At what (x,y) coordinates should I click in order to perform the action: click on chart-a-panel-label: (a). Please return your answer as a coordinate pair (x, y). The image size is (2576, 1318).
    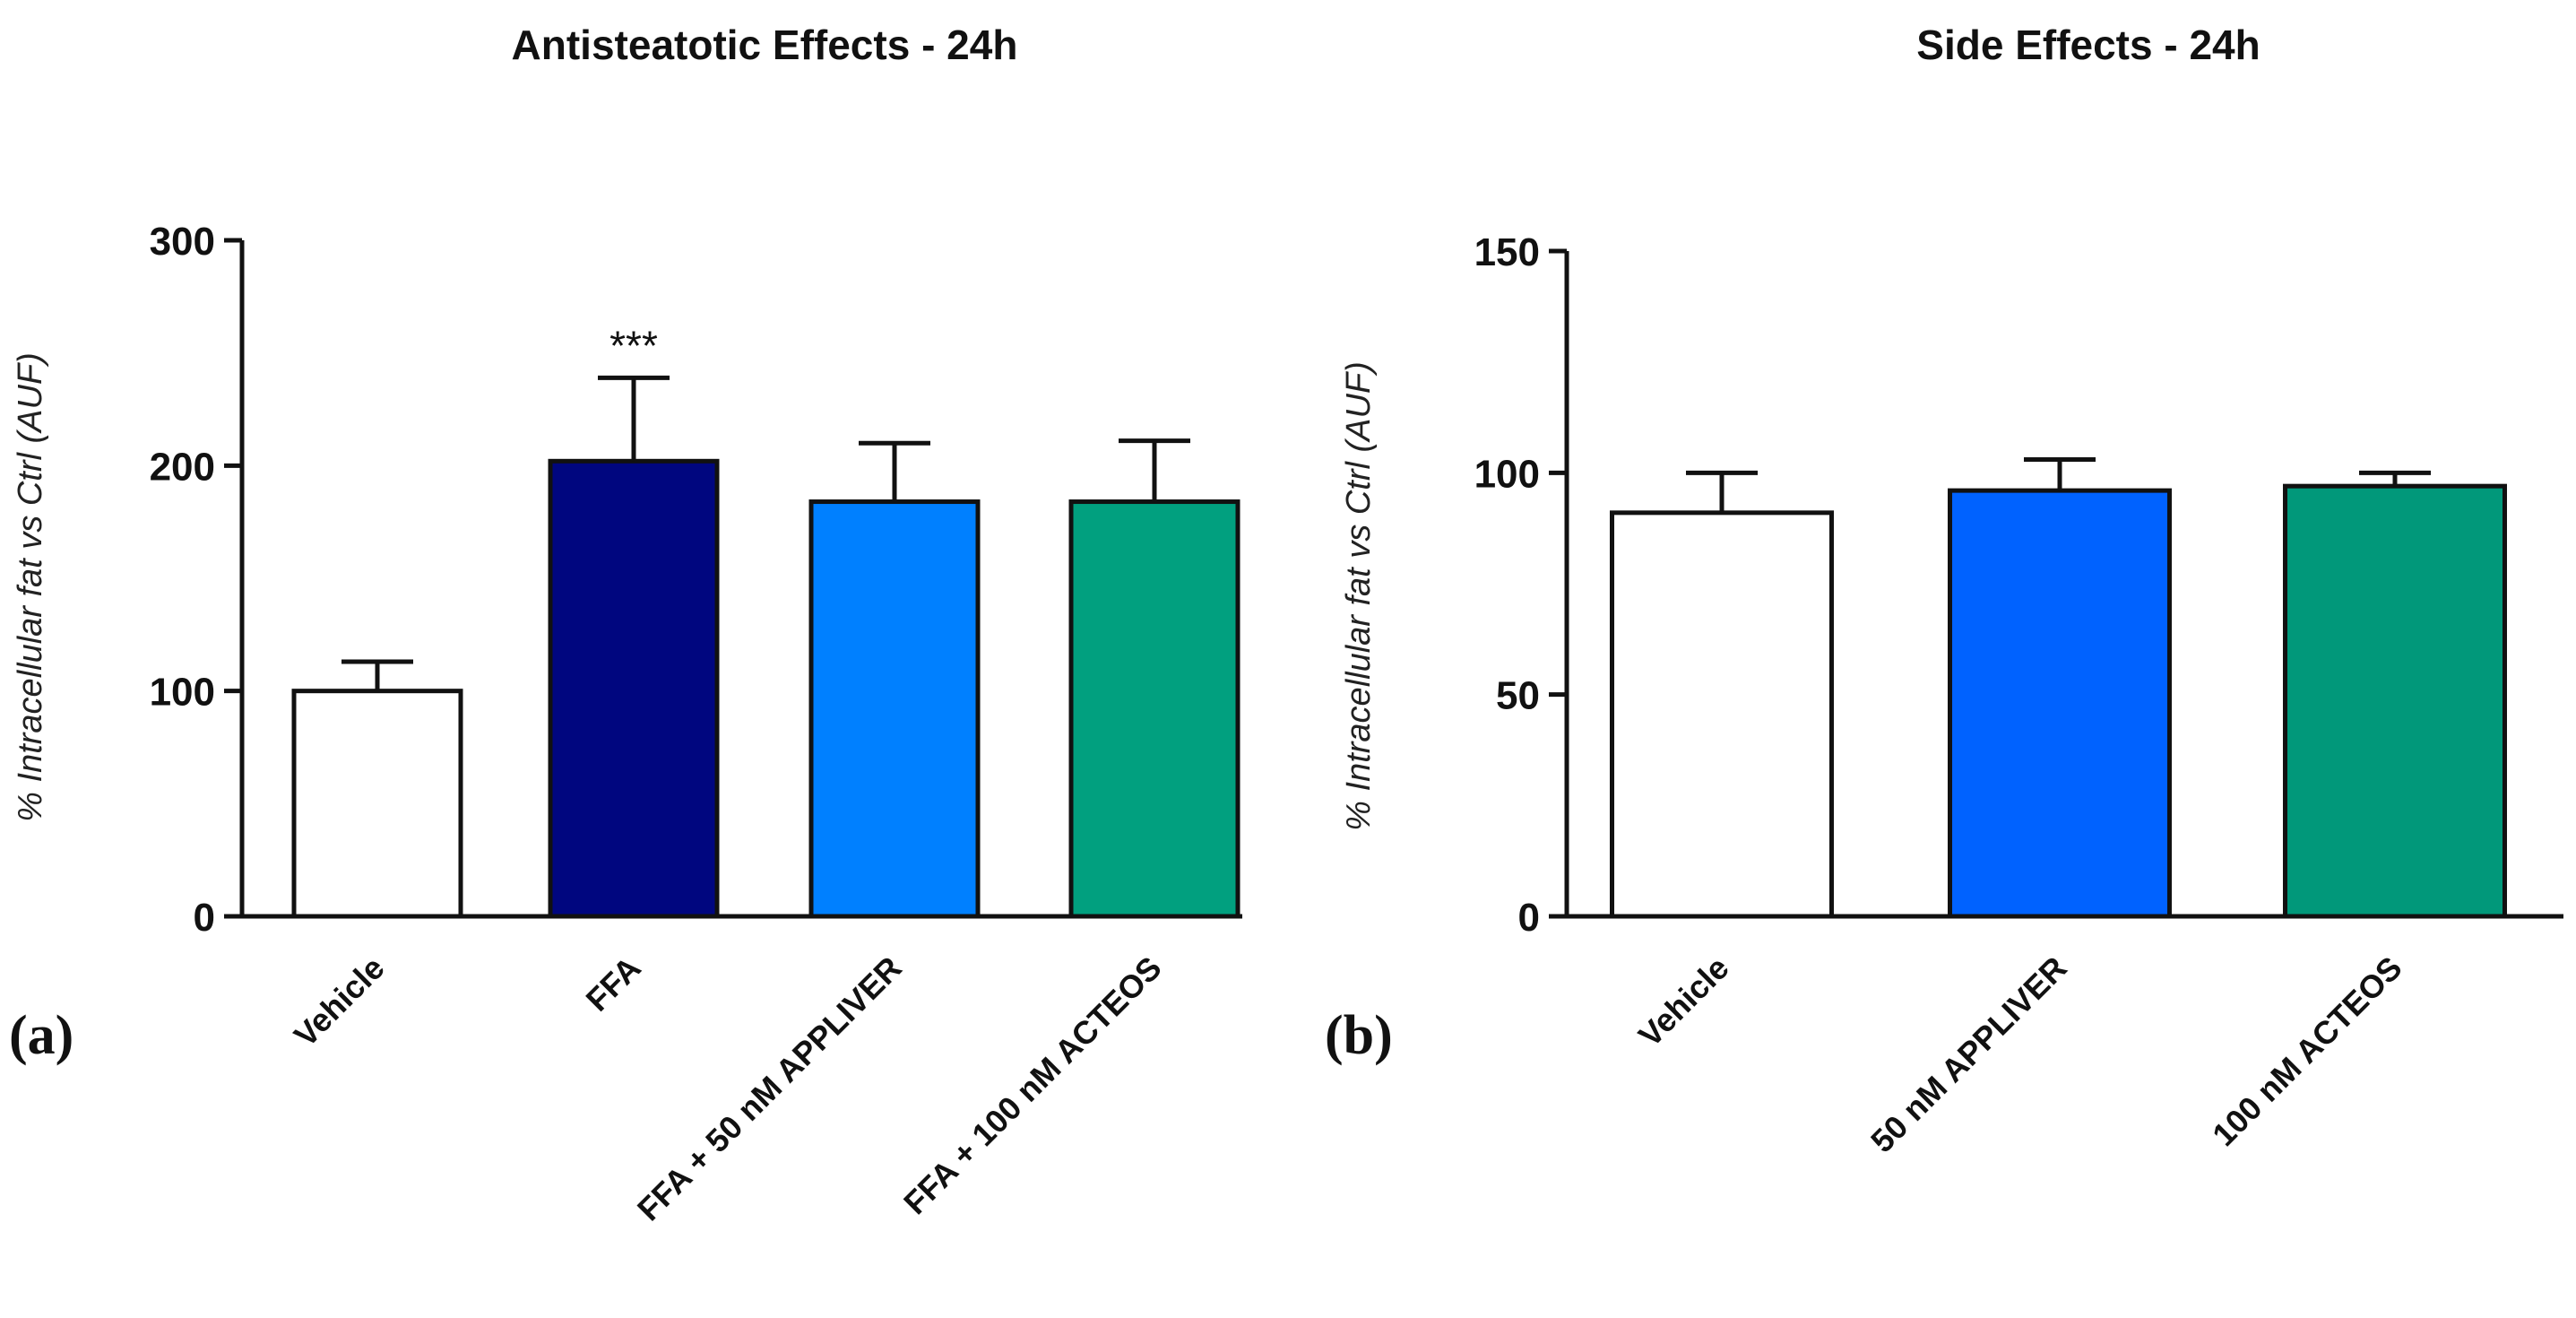
    Looking at the image, I should click on (41, 1035).